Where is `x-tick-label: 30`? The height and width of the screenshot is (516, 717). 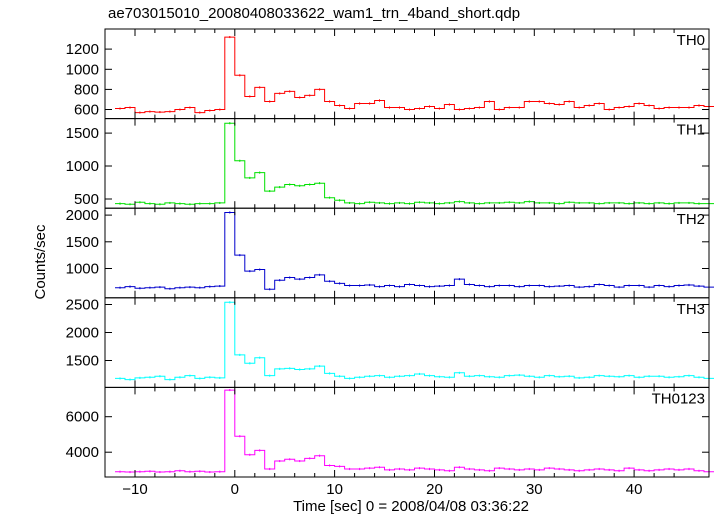 x-tick-label: 30 is located at coordinates (534, 489).